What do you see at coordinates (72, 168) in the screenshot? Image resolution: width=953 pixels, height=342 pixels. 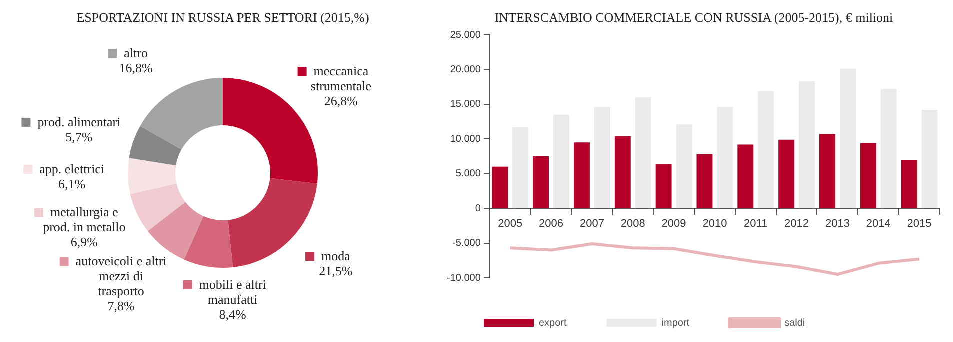 I see `legend-label: app. elettrici` at bounding box center [72, 168].